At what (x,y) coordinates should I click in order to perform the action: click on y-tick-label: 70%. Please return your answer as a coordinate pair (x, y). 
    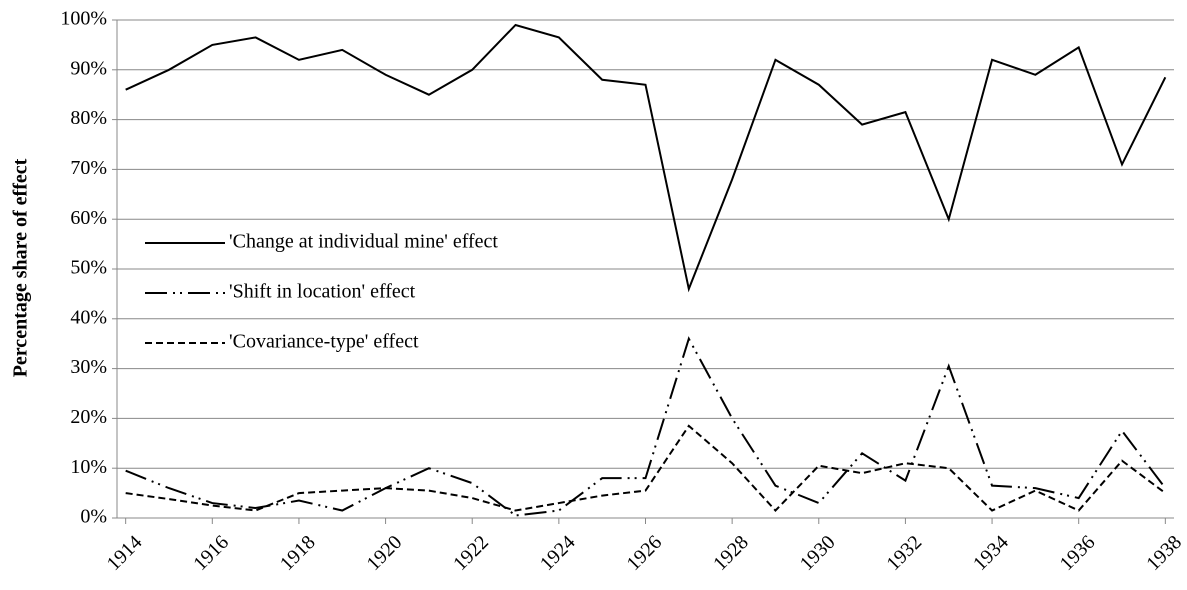
    Looking at the image, I should click on (88, 168).